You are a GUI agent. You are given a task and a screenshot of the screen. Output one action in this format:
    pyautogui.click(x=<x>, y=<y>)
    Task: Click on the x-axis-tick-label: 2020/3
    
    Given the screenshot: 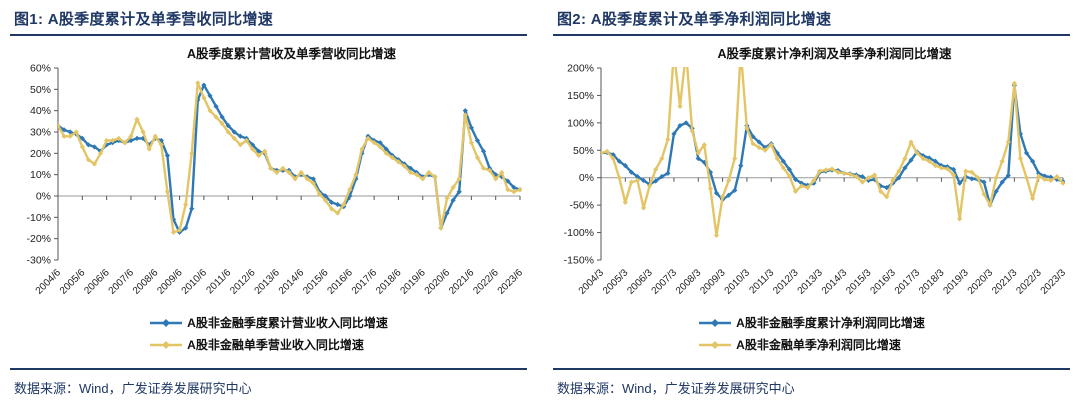 What is the action you would take?
    pyautogui.click(x=981, y=282)
    